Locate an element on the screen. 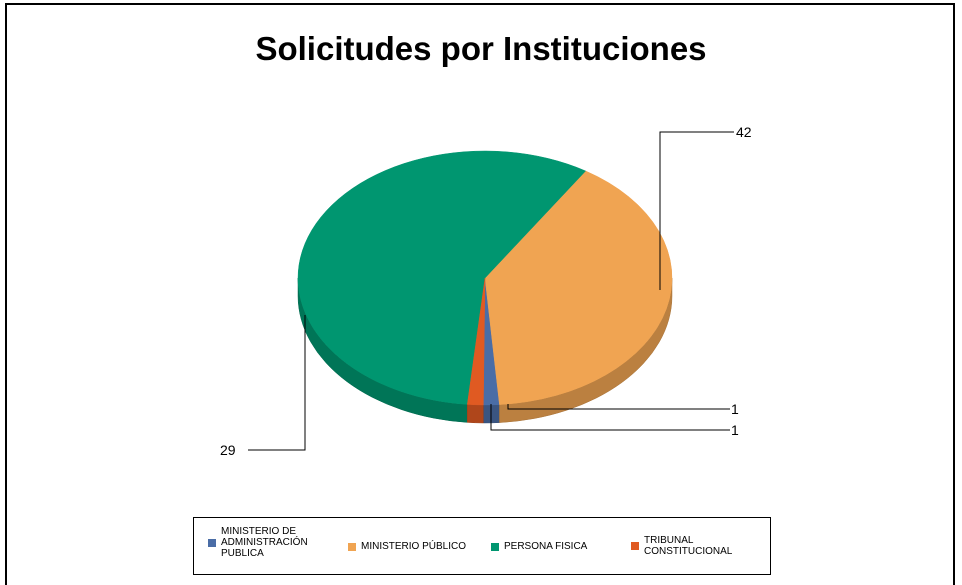 The width and height of the screenshot is (962, 585). chart-title: Solicitudes por Instituciones is located at coordinates (481, 48).